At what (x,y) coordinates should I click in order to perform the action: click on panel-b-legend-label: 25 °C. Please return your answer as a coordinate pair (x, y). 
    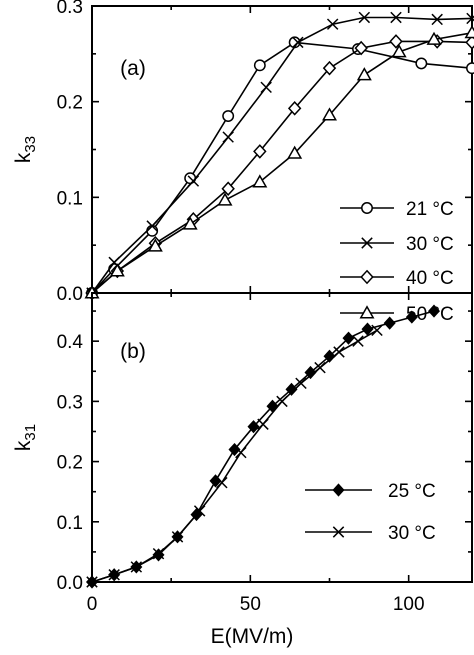
    Looking at the image, I should click on (412, 491).